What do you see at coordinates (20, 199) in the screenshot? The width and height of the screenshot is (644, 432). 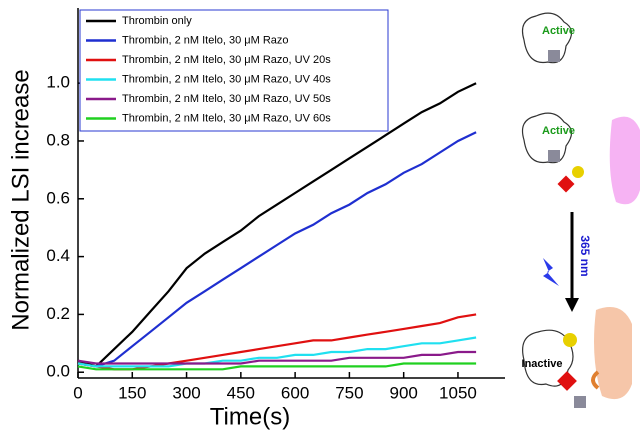 I see `y-axis-title: Normalized LSI increase` at bounding box center [20, 199].